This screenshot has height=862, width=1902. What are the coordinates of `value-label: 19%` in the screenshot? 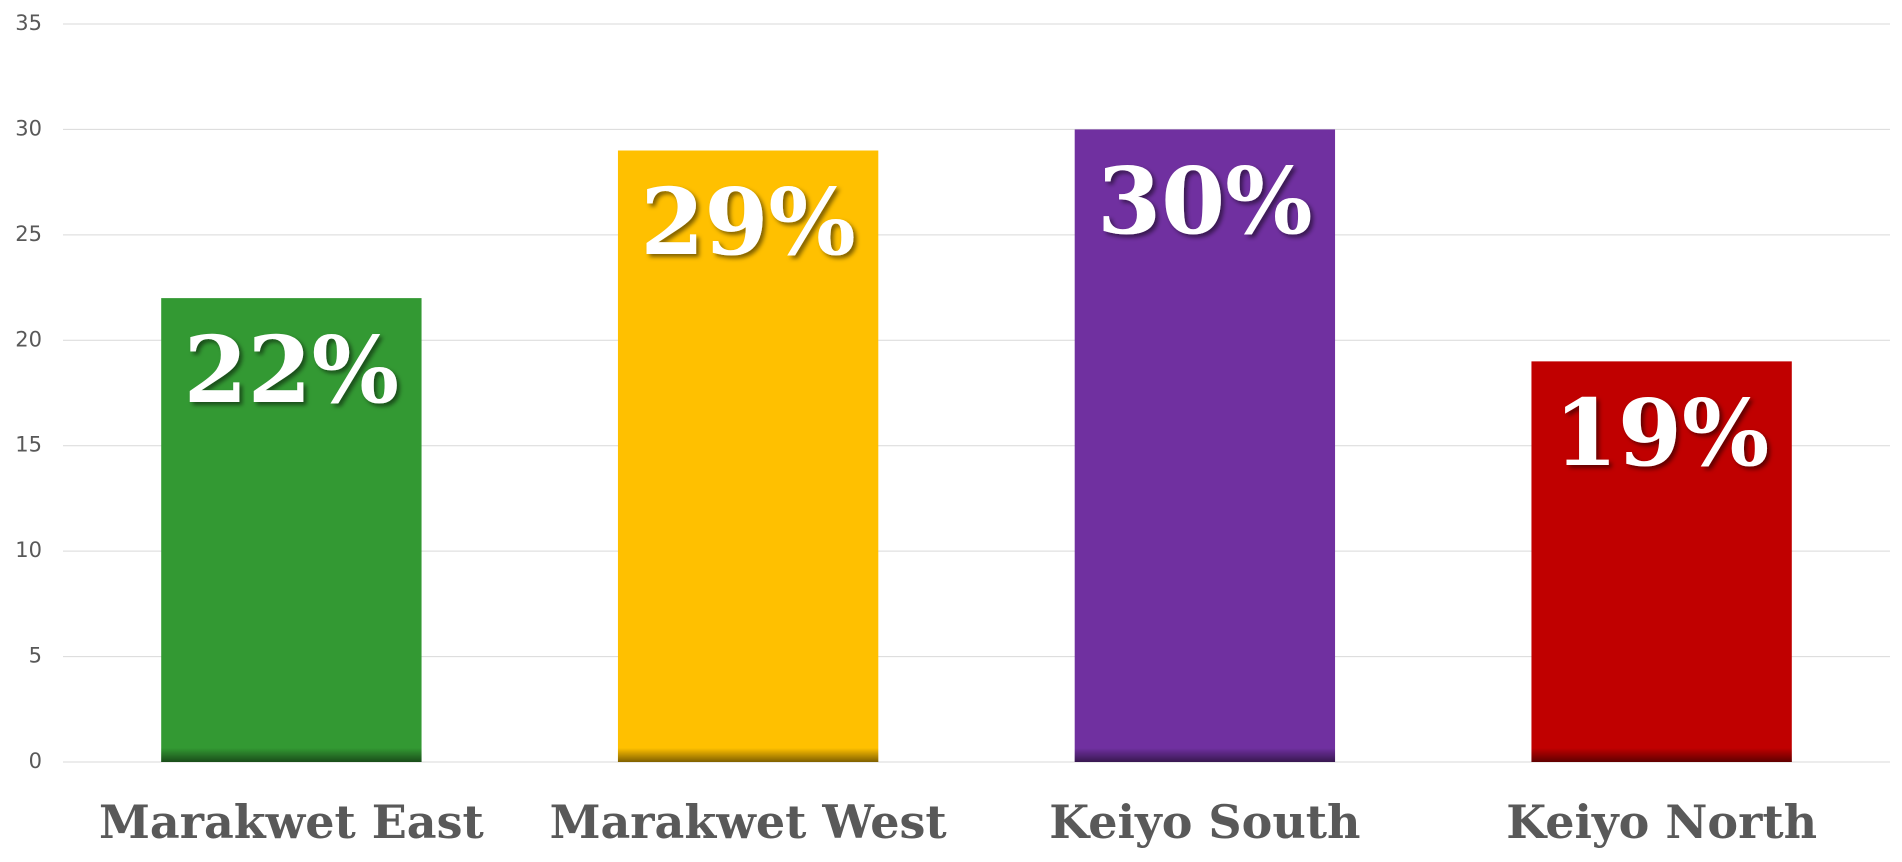 It's located at (1661, 433).